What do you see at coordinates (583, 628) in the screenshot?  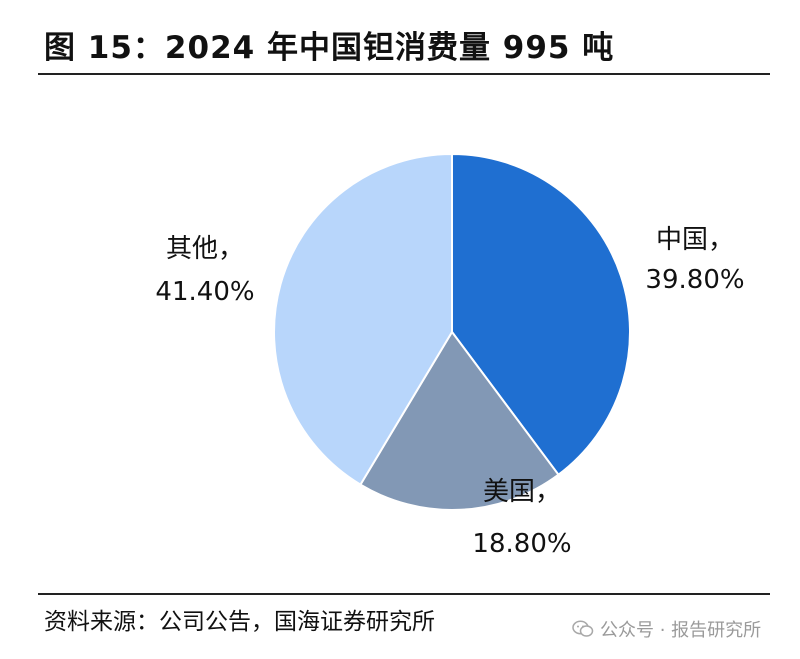 I see `wechat-icon` at bounding box center [583, 628].